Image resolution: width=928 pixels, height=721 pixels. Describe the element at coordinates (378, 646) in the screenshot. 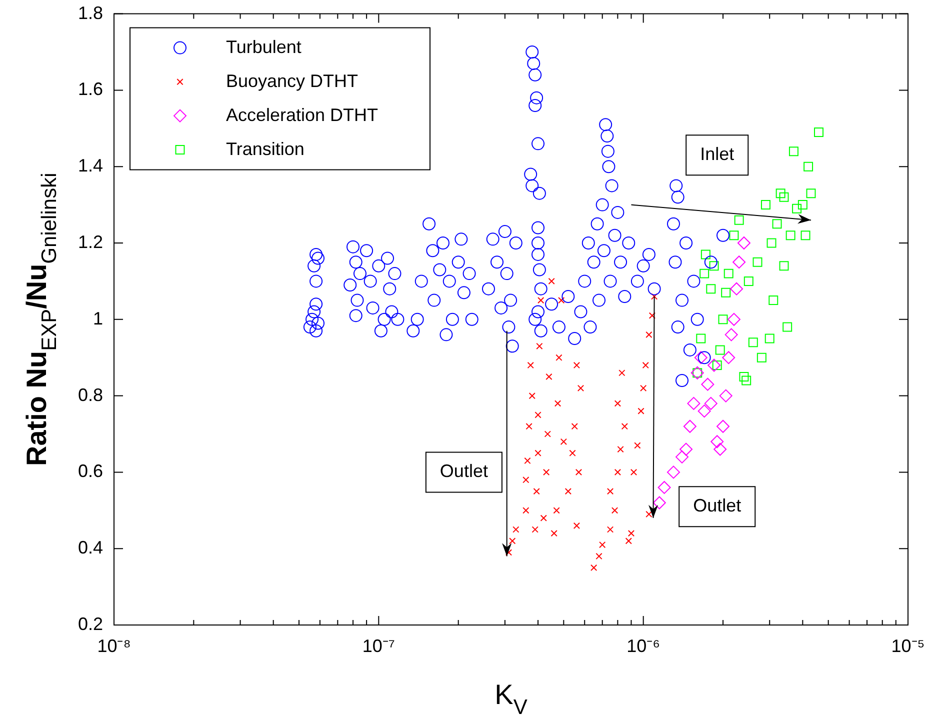

I see `x-tick-label: 10⁻⁷` at that location.